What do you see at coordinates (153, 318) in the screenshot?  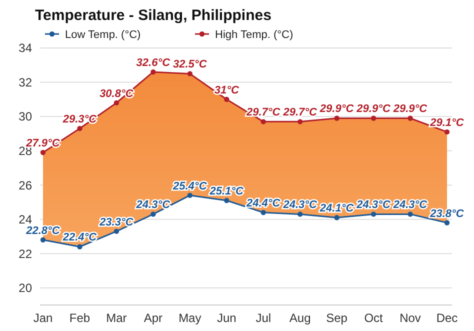 I see `x-tick-label: Apr` at bounding box center [153, 318].